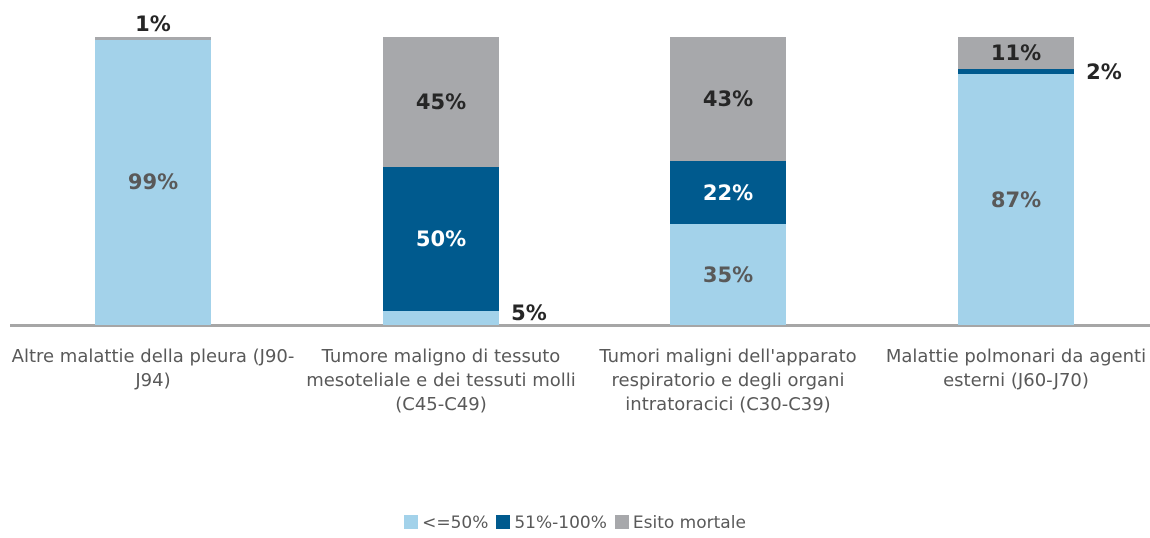 This screenshot has width=1150, height=538. I want to click on data-label: 22%, so click(728, 192).